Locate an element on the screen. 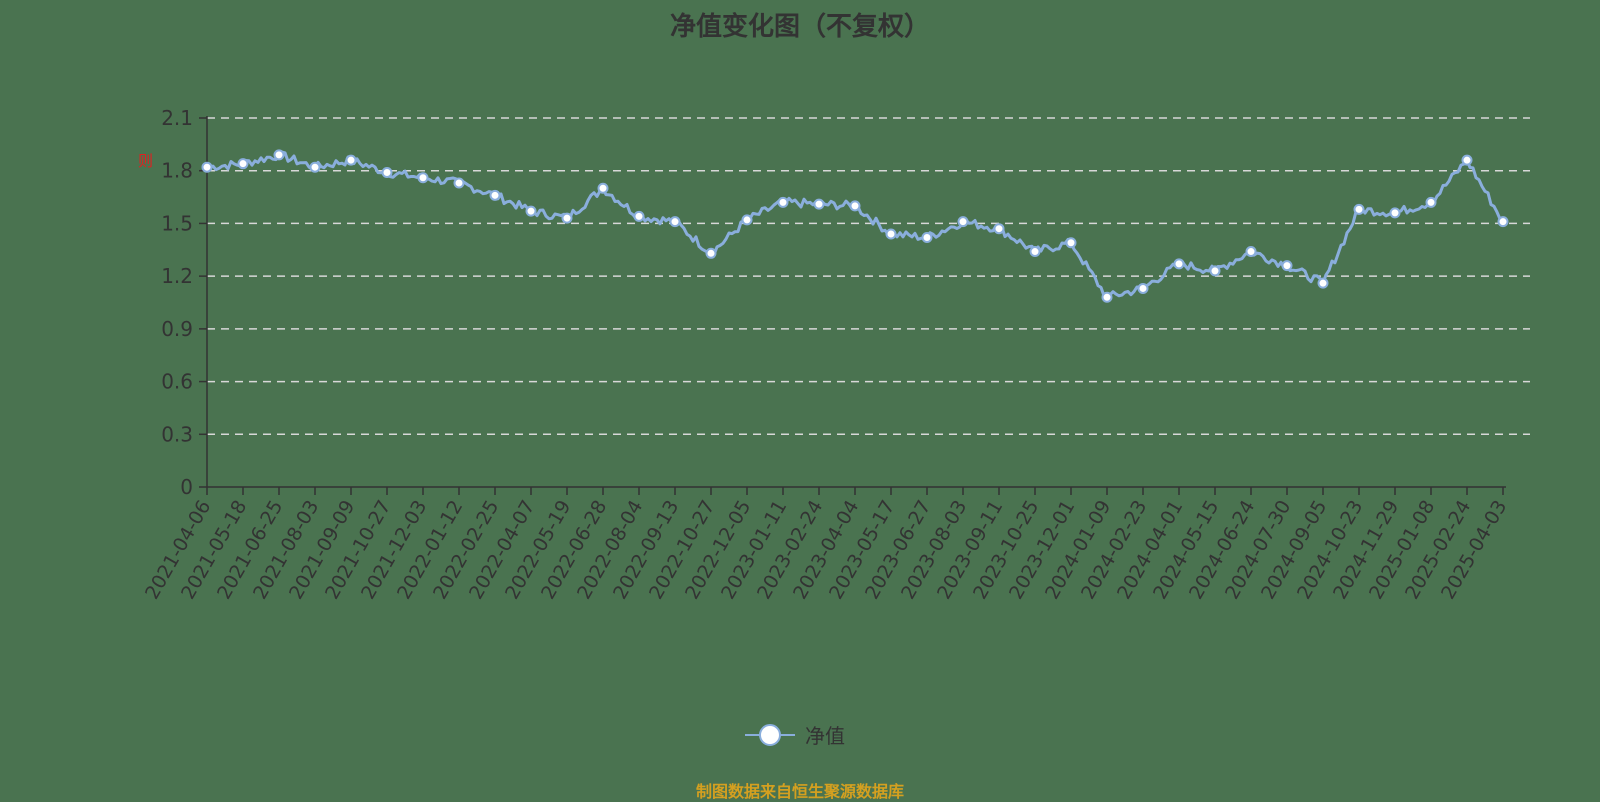 This screenshot has width=1600, height=802. svg-text: 1.5 is located at coordinates (177, 223).